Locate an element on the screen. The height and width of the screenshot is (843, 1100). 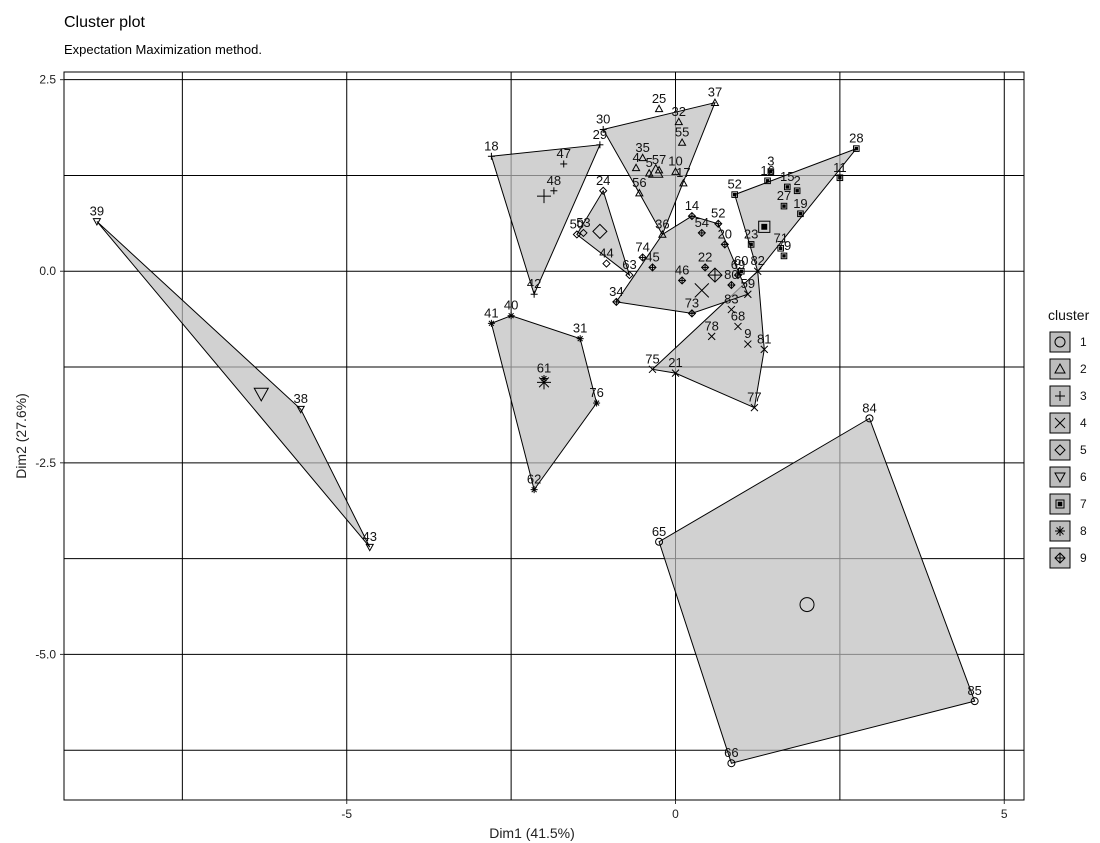
point-label: 69 is located at coordinates (738, 264).